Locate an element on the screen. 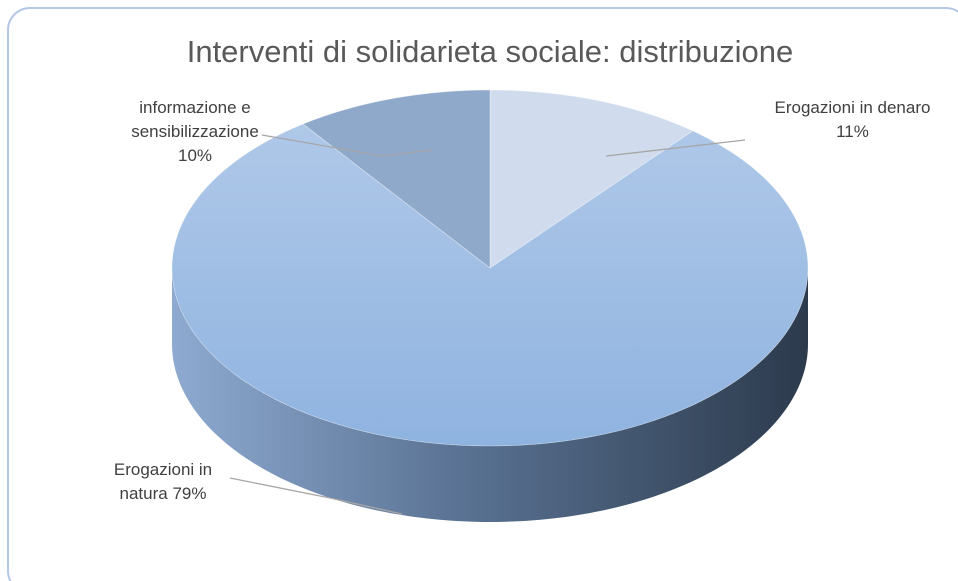 This screenshot has width=958, height=581. data-label: informazione e sensibilizzazione 10% is located at coordinates (195, 132).